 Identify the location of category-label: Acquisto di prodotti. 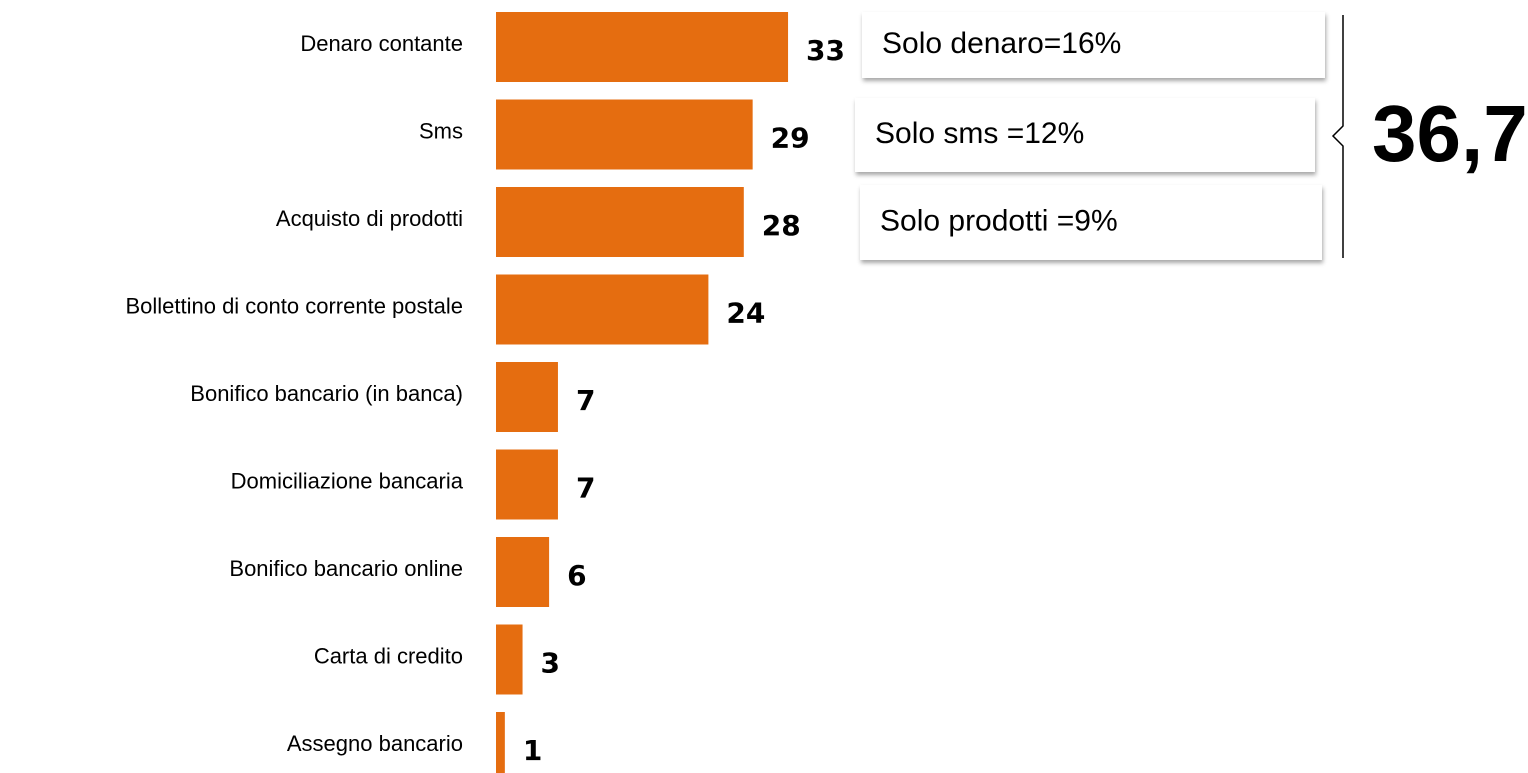
(369, 218).